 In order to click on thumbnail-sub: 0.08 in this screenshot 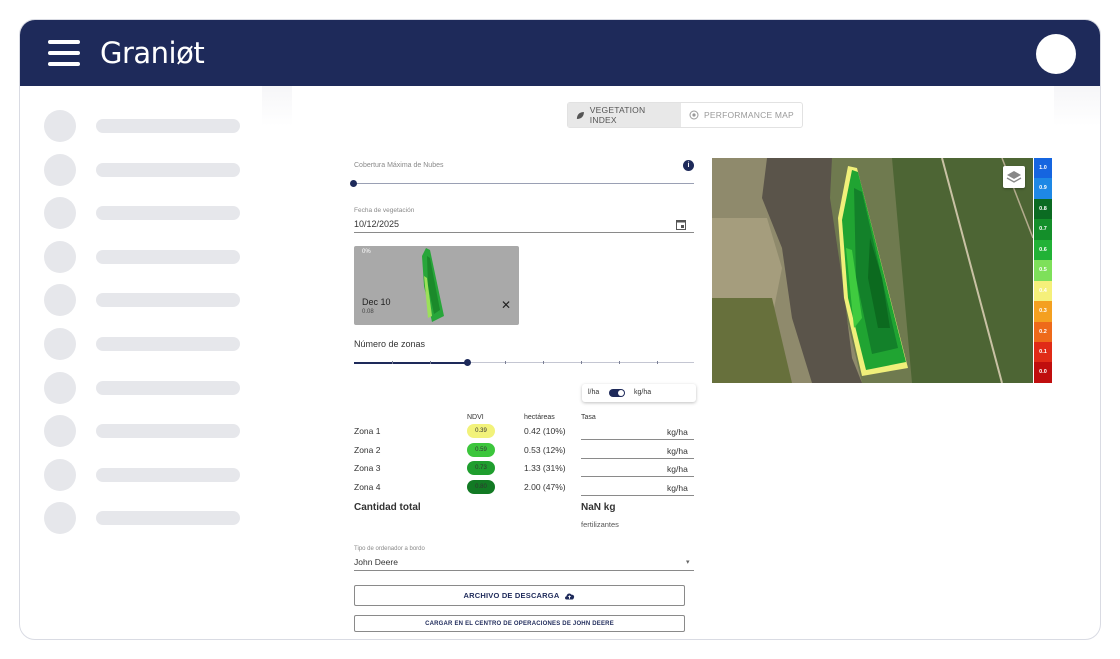, I will do `click(368, 312)`.